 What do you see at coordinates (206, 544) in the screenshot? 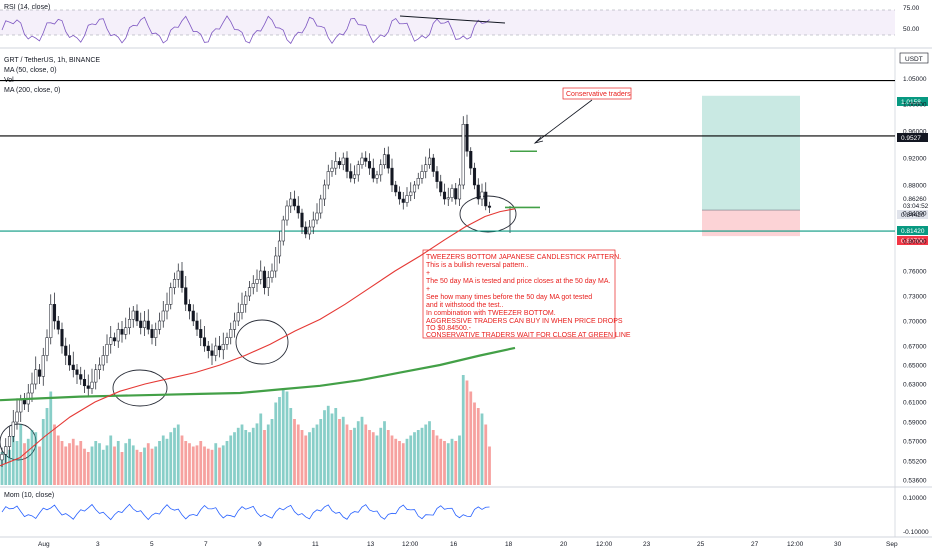
I see `time-tick: 7` at bounding box center [206, 544].